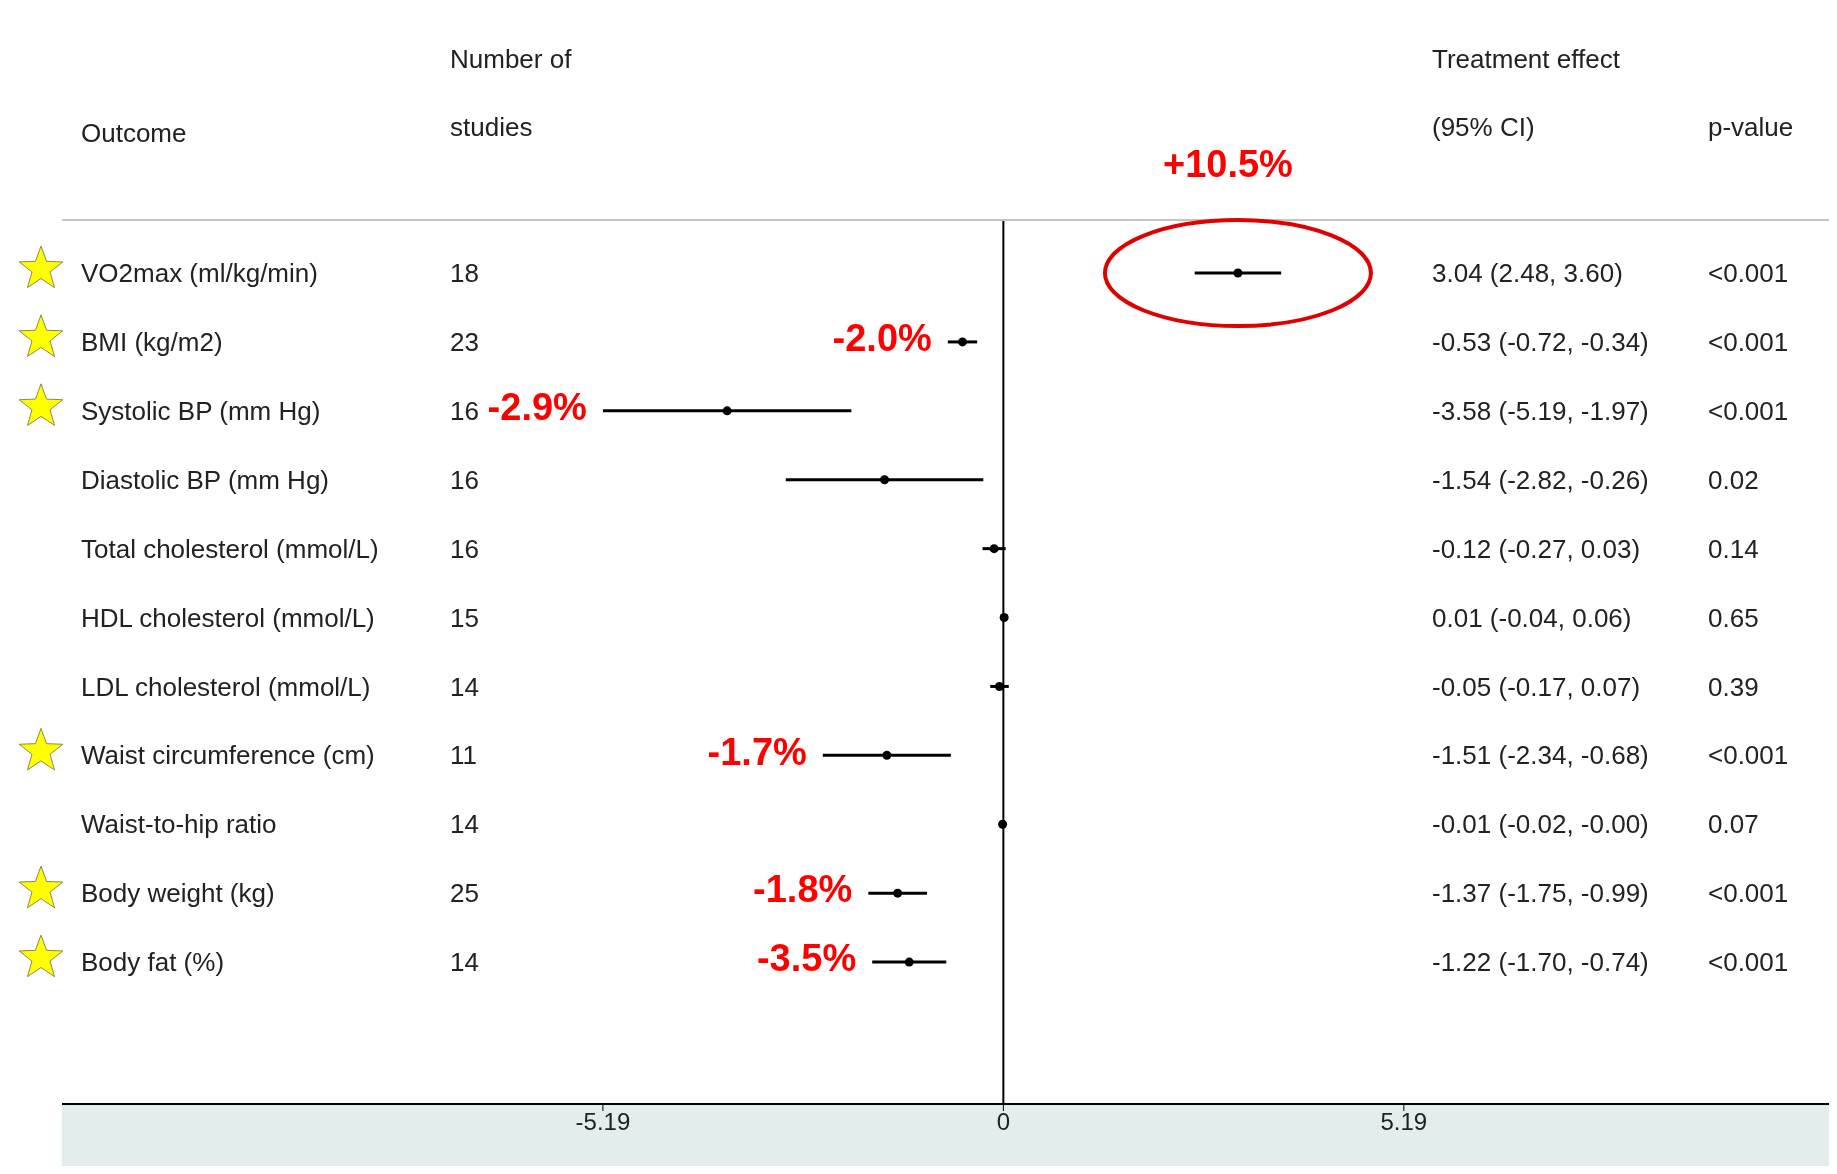 The height and width of the screenshot is (1174, 1837). Describe the element at coordinates (205, 479) in the screenshot. I see `y-tick-label: Diastolic BP (mm Hg)` at that location.